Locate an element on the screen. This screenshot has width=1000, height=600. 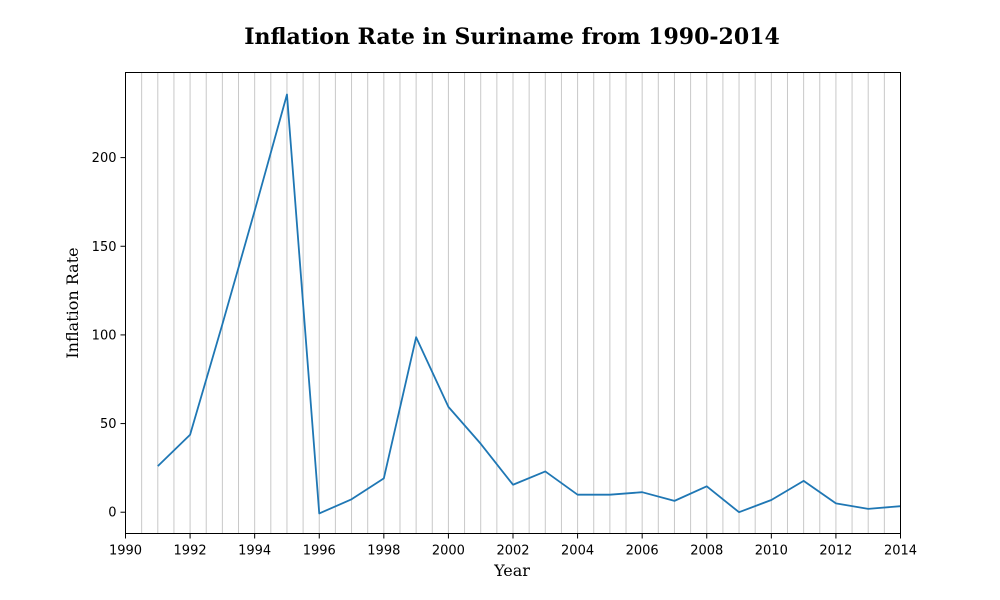
y-axis-label: Inflation Rate is located at coordinates (72, 302).